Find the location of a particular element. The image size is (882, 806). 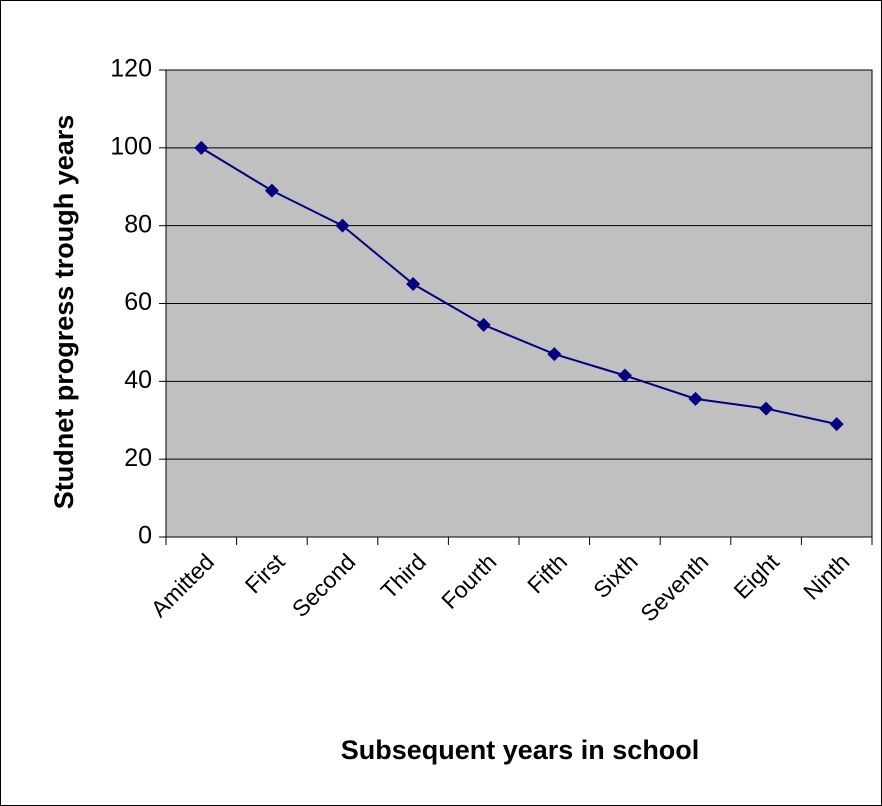

y-tick-label: 60 is located at coordinates (138, 302).